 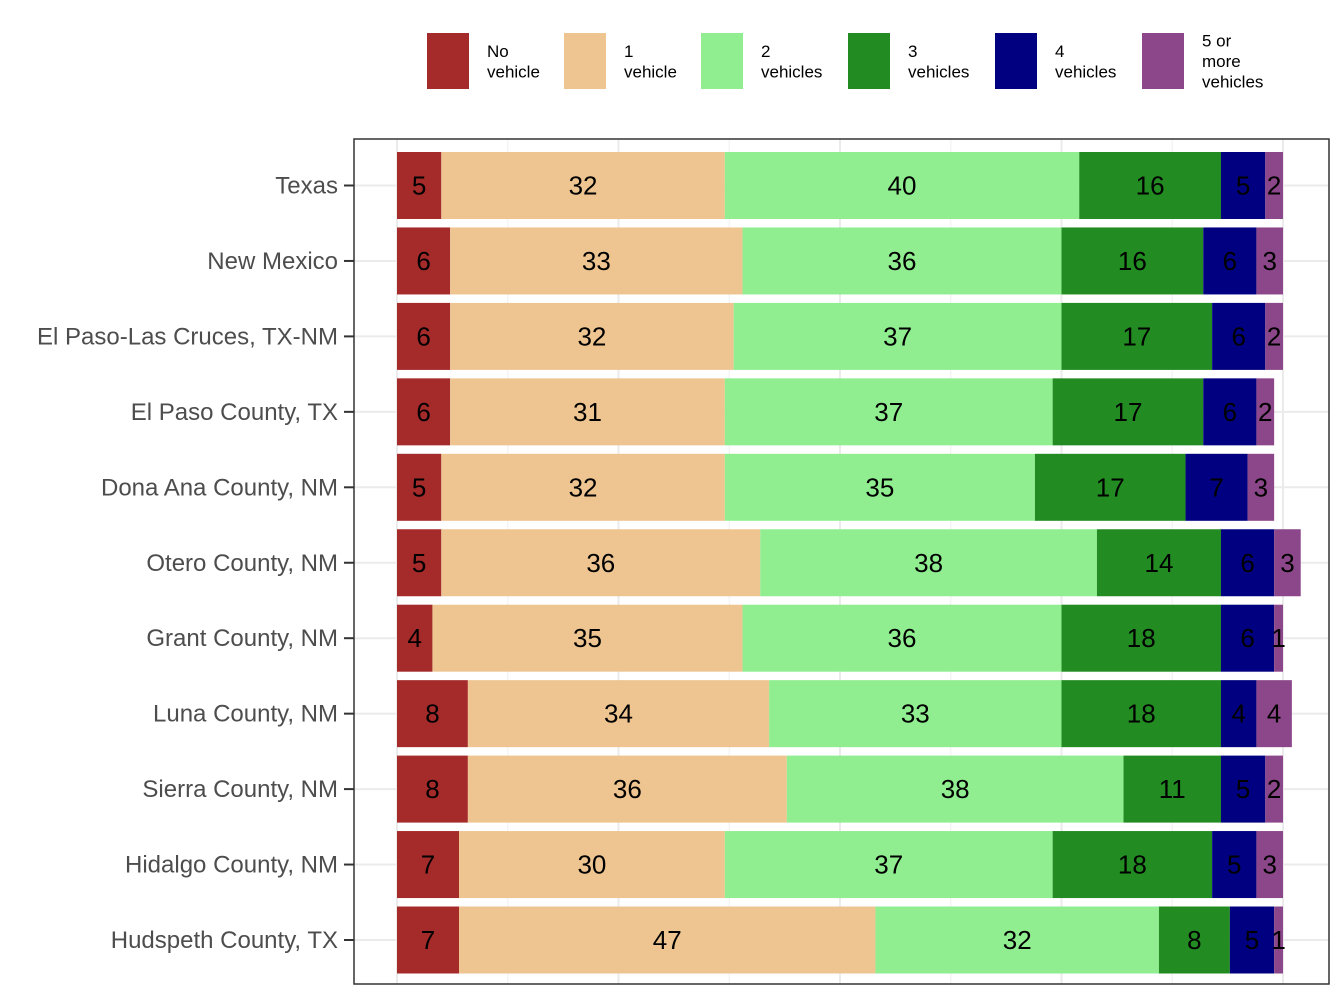 I want to click on bar-value-label: 40, so click(x=902, y=186).